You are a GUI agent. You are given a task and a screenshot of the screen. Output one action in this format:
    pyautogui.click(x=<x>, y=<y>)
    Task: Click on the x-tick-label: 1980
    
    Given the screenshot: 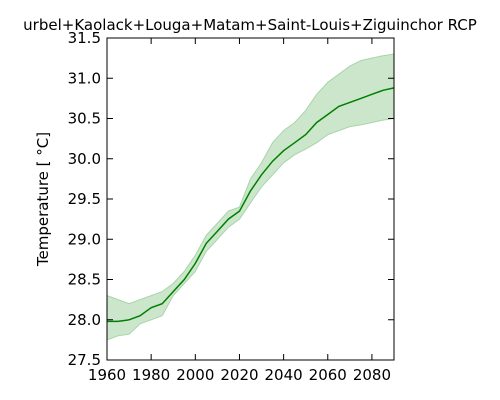 What is the action you would take?
    pyautogui.click(x=151, y=375)
    